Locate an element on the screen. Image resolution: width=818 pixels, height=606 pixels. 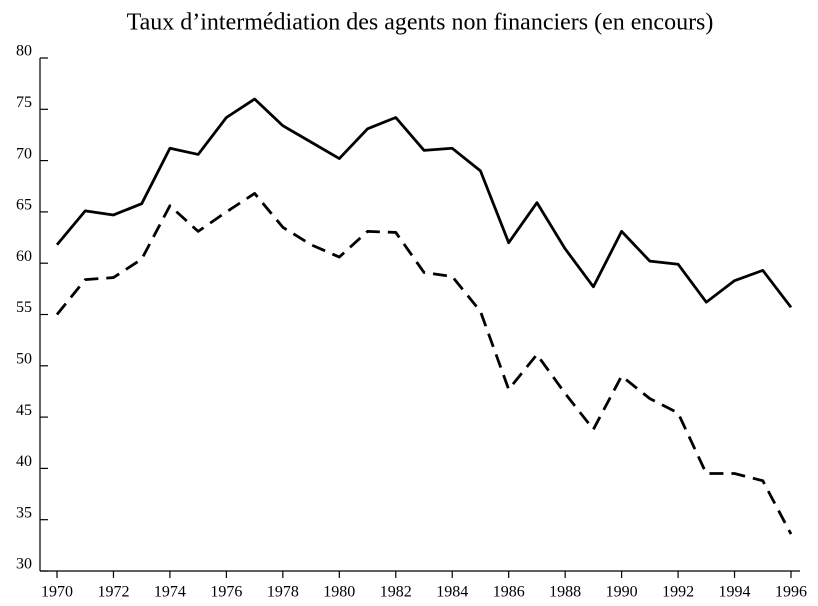
x-tick-label: 1988 is located at coordinates (565, 592).